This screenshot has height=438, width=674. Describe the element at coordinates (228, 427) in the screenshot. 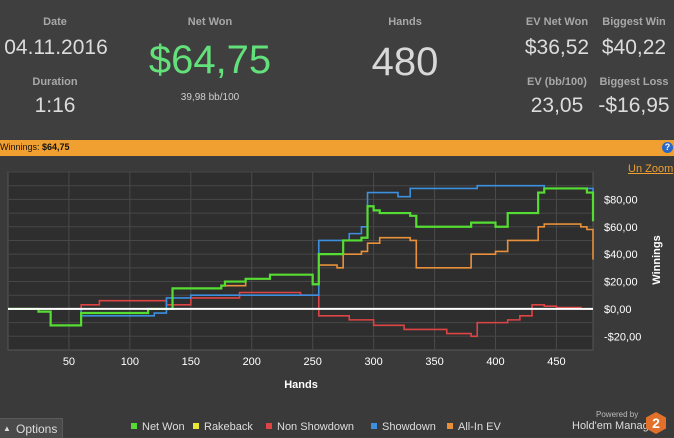

I see `legend-label: Rakeback` at that location.